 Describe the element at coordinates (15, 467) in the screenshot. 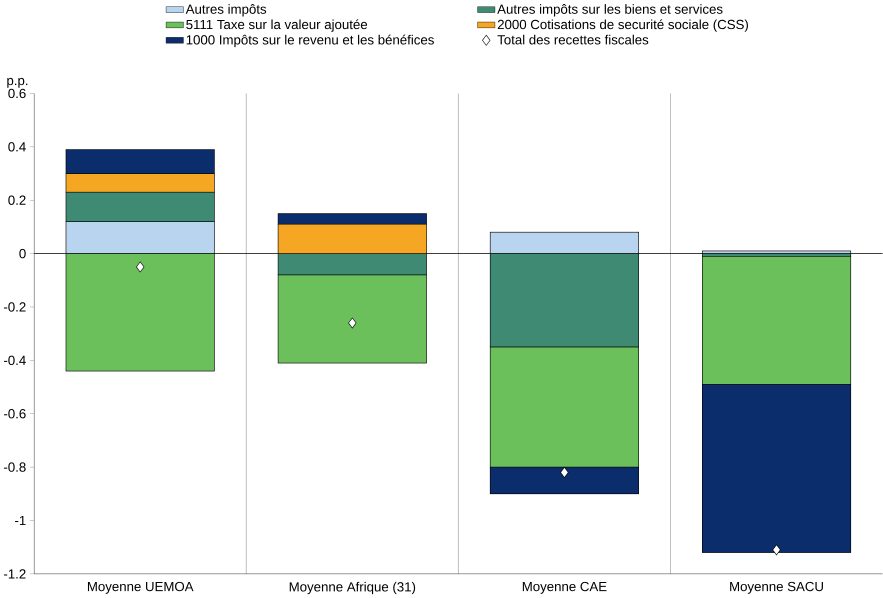

I see `y-tick-label: -0.8` at that location.